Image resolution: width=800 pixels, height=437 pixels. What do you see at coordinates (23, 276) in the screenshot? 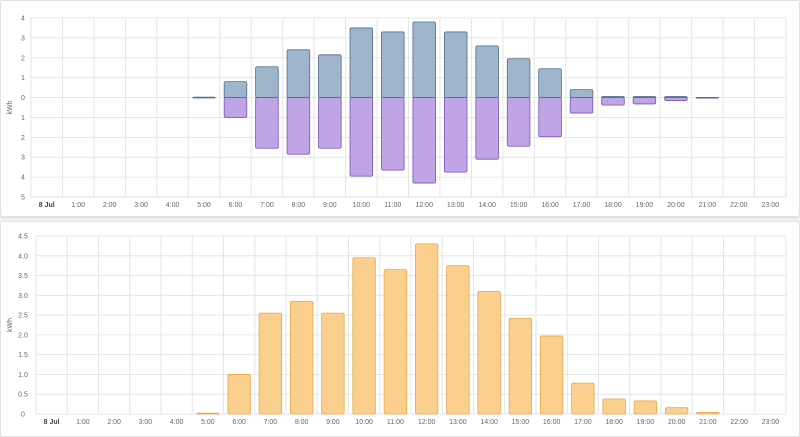
I see `y-tick-label: 3.5` at bounding box center [23, 276].